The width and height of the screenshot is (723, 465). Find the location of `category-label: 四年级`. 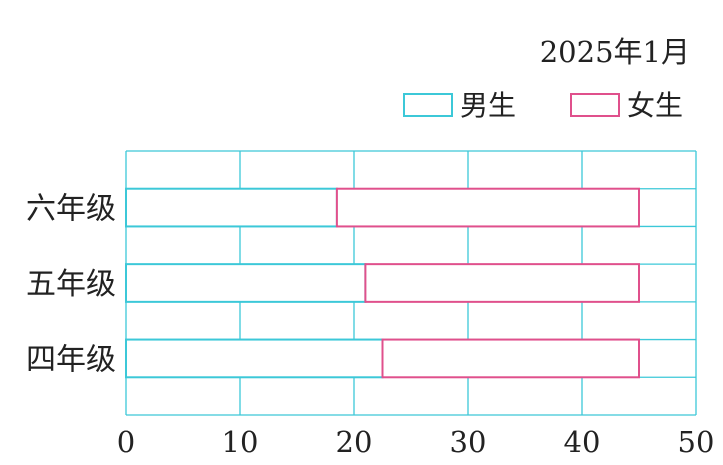

category-label: 四年级 is located at coordinates (71, 359).